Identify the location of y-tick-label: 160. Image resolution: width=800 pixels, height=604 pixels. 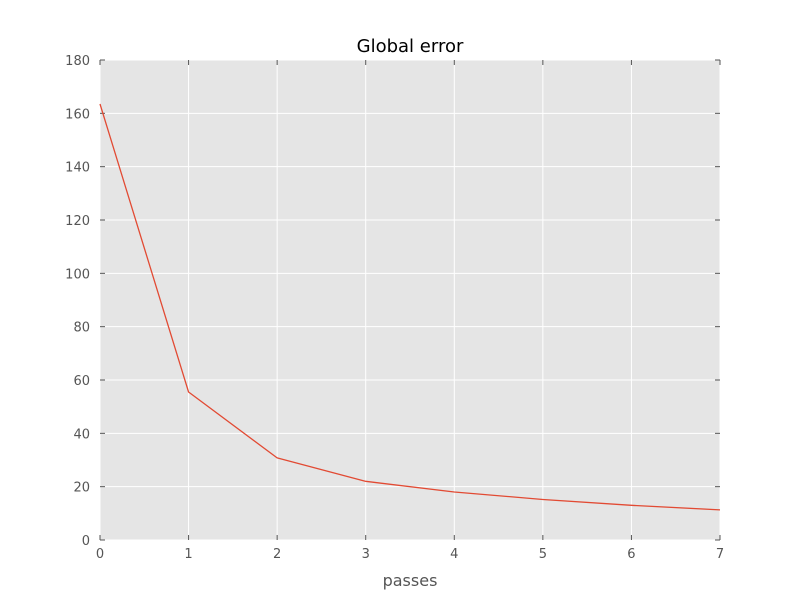
(77, 114).